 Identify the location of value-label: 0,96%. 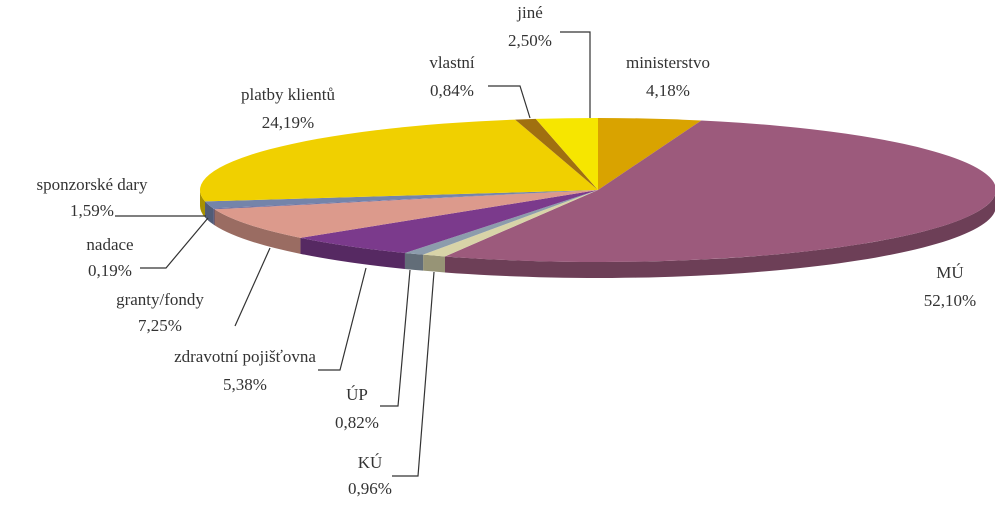
(370, 488).